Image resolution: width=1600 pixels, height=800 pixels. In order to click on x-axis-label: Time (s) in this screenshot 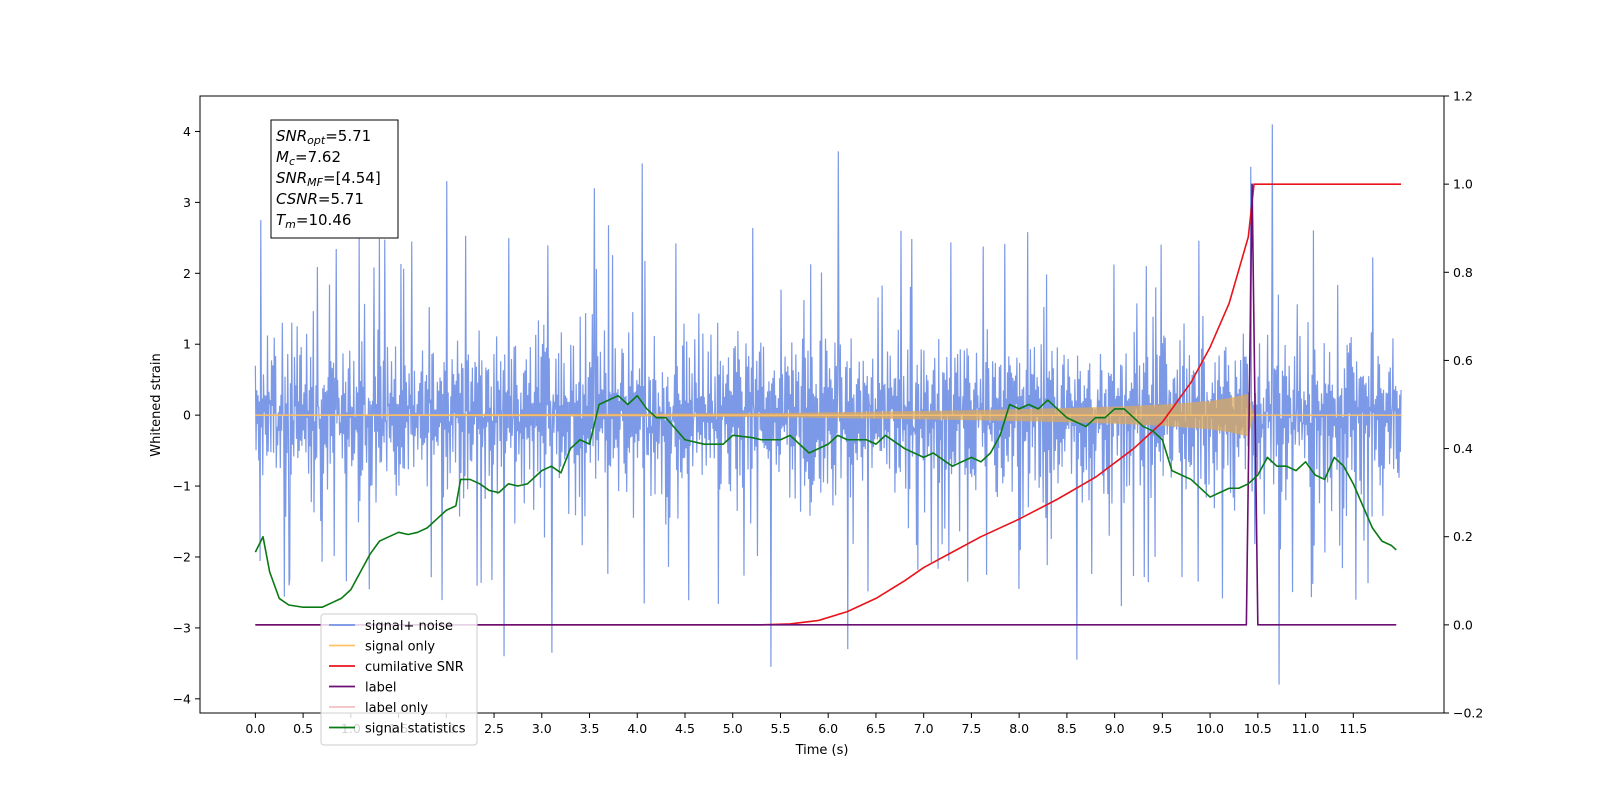, I will do `click(822, 750)`.